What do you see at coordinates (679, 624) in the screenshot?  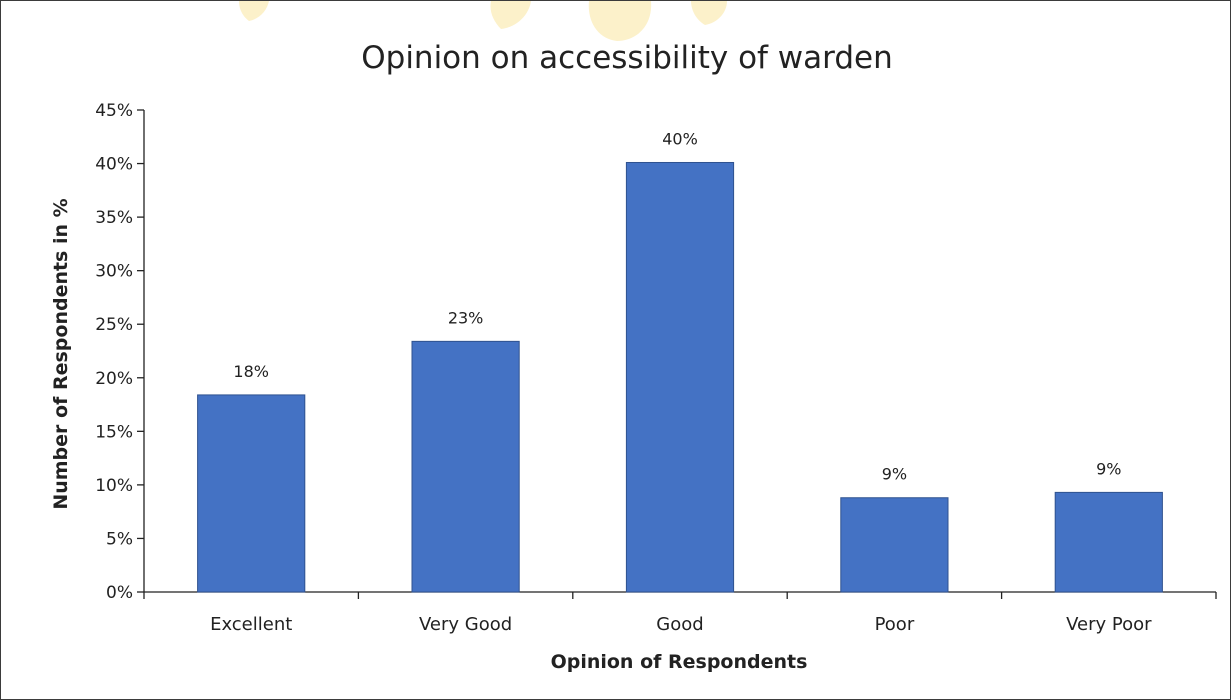 I see `x-tick-label: Good` at bounding box center [679, 624].